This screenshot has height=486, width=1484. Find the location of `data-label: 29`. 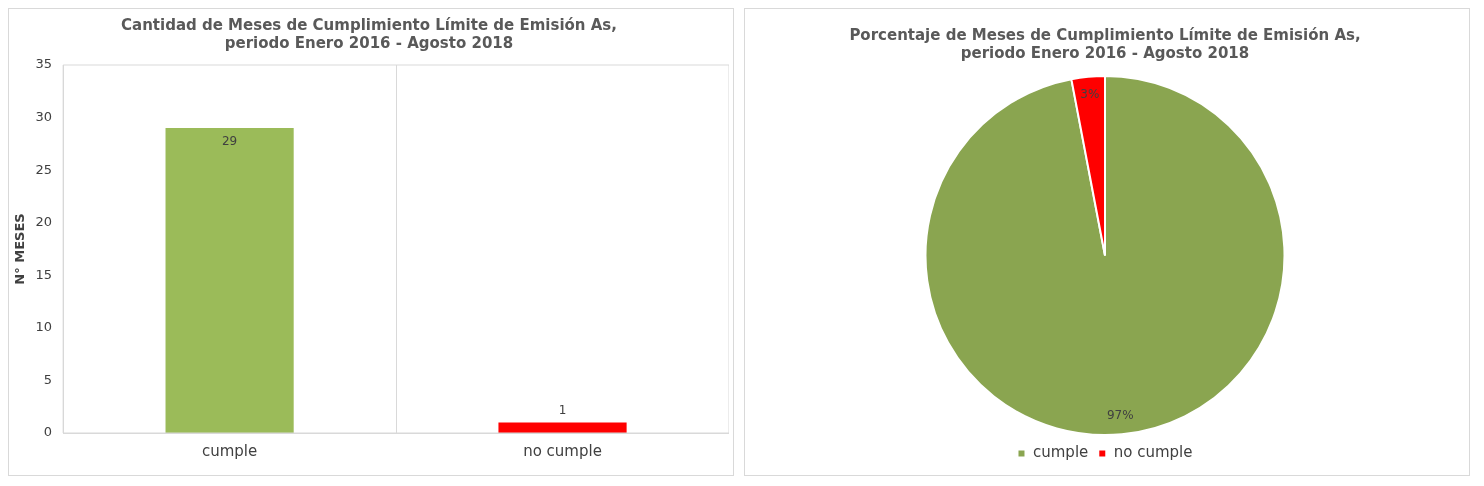

data-label: 29 is located at coordinates (229, 141).